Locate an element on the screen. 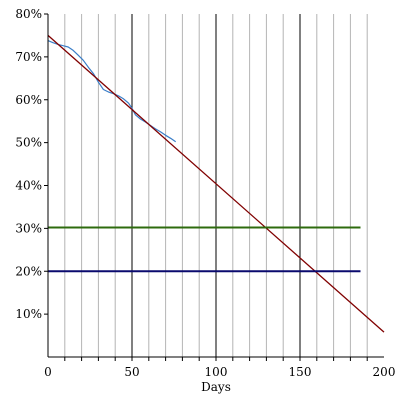  x-axis-title: Days is located at coordinates (216, 387).